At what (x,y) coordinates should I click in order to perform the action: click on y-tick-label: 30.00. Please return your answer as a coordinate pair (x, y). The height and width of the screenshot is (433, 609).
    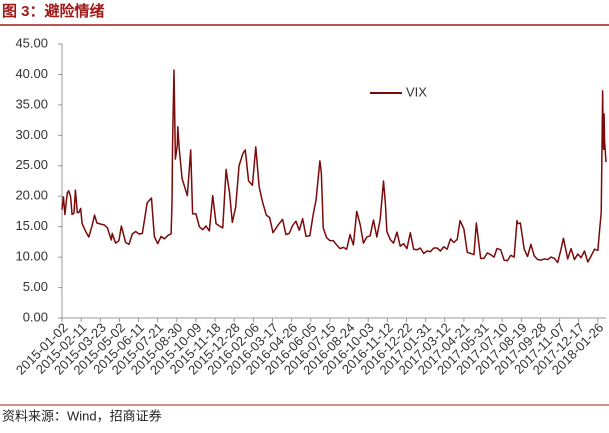
    Looking at the image, I should click on (31, 134).